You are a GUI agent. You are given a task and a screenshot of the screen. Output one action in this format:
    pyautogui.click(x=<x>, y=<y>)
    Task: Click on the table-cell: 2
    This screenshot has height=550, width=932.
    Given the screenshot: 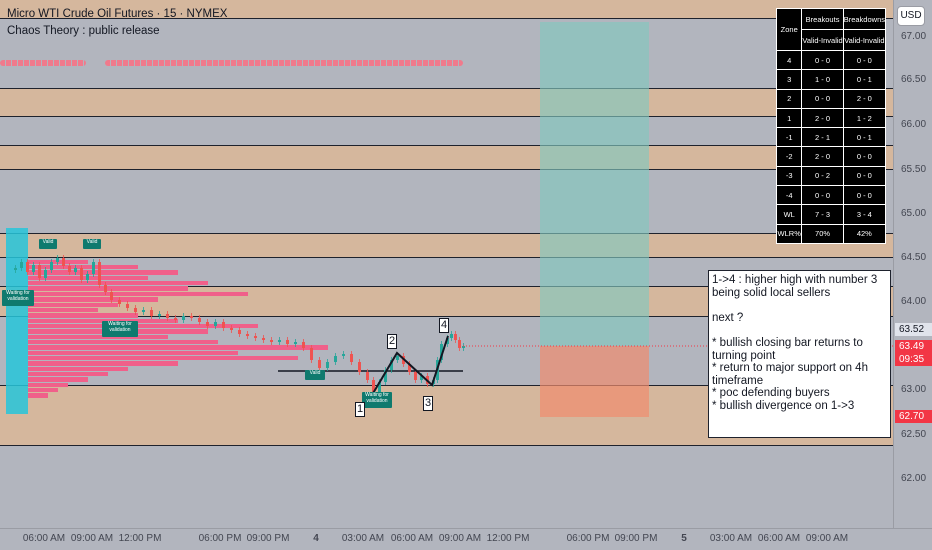 What is the action you would take?
    pyautogui.click(x=789, y=98)
    